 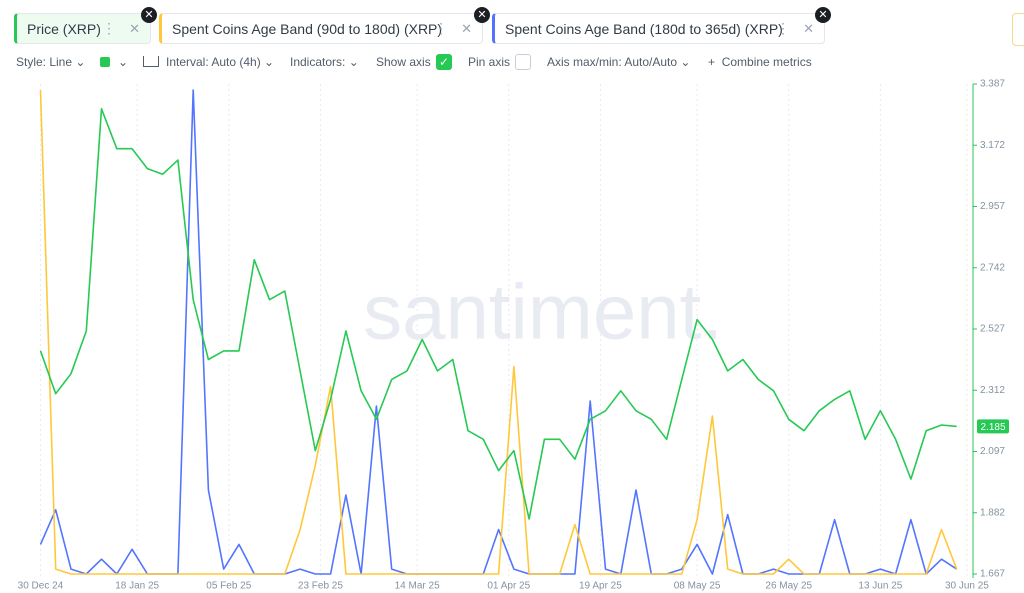 What do you see at coordinates (44, 62) in the screenshot?
I see `toolbar-label: Style: Line` at bounding box center [44, 62].